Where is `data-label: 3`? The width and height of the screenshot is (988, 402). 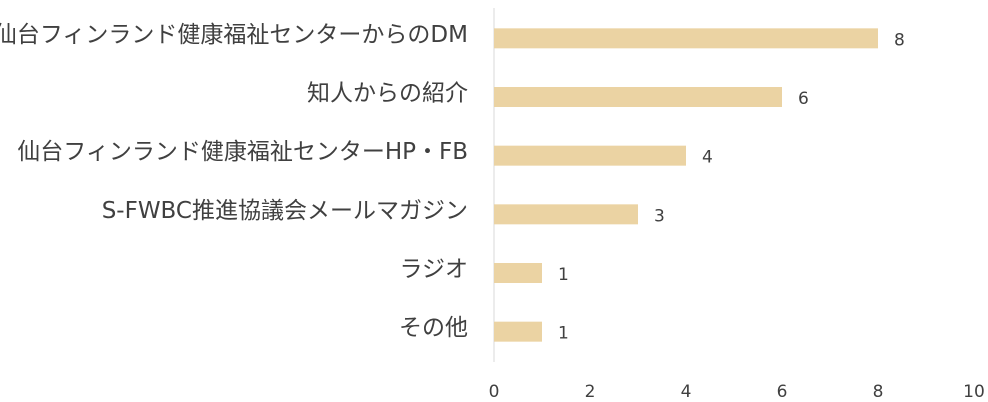 data-label: 3 is located at coordinates (659, 216).